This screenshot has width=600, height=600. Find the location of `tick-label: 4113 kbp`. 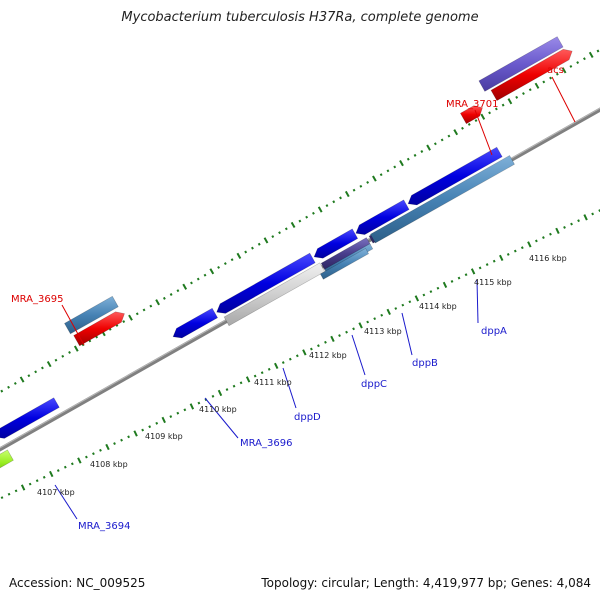

tick-label: 4113 kbp is located at coordinates (383, 331).